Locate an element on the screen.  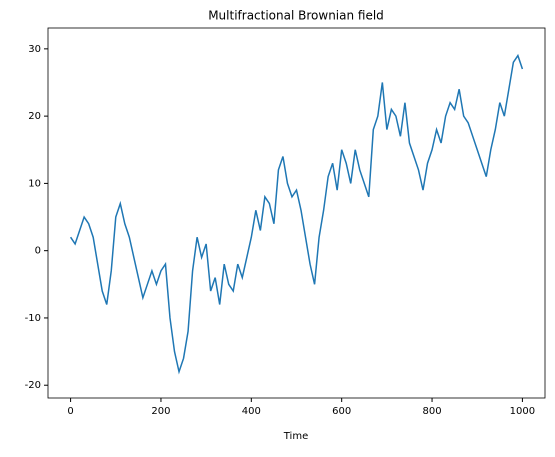
x-tick-label: 600 is located at coordinates (341, 411).